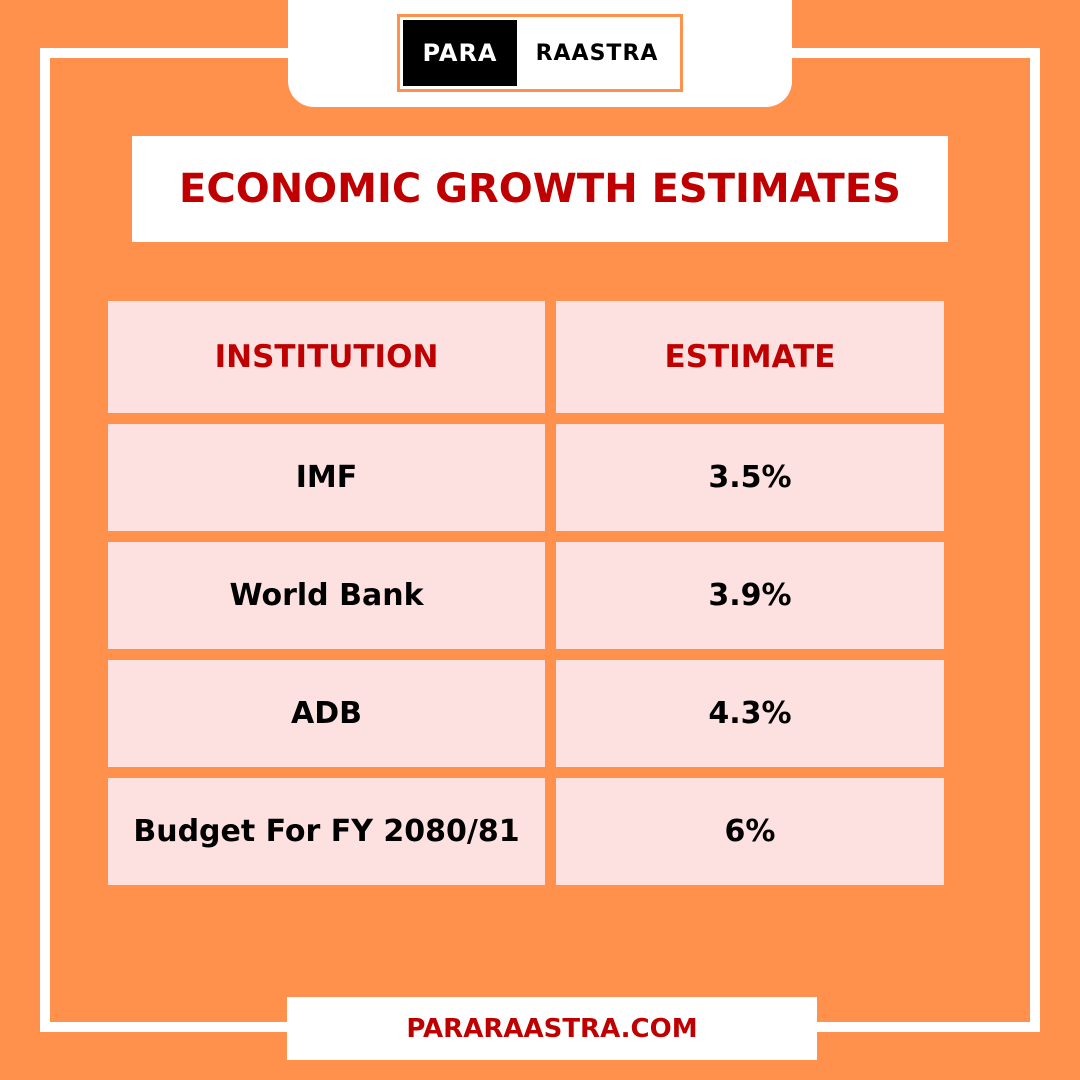 The width and height of the screenshot is (1080, 1080). I want to click on table-cell: 4.3%, so click(750, 713).